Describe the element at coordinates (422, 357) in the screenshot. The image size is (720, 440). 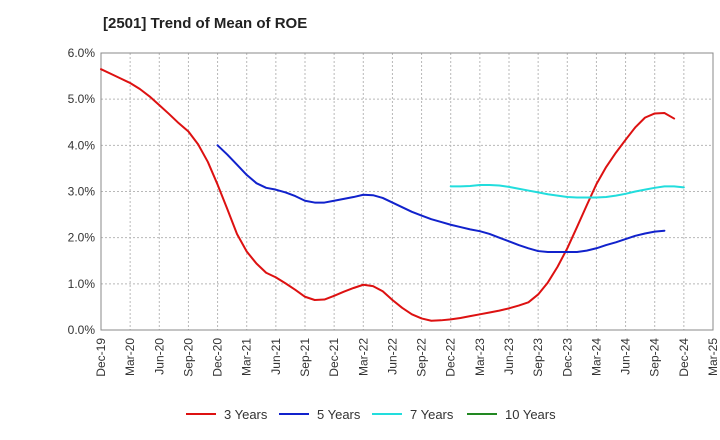
I see `x-tick-label: Sep-22` at that location.